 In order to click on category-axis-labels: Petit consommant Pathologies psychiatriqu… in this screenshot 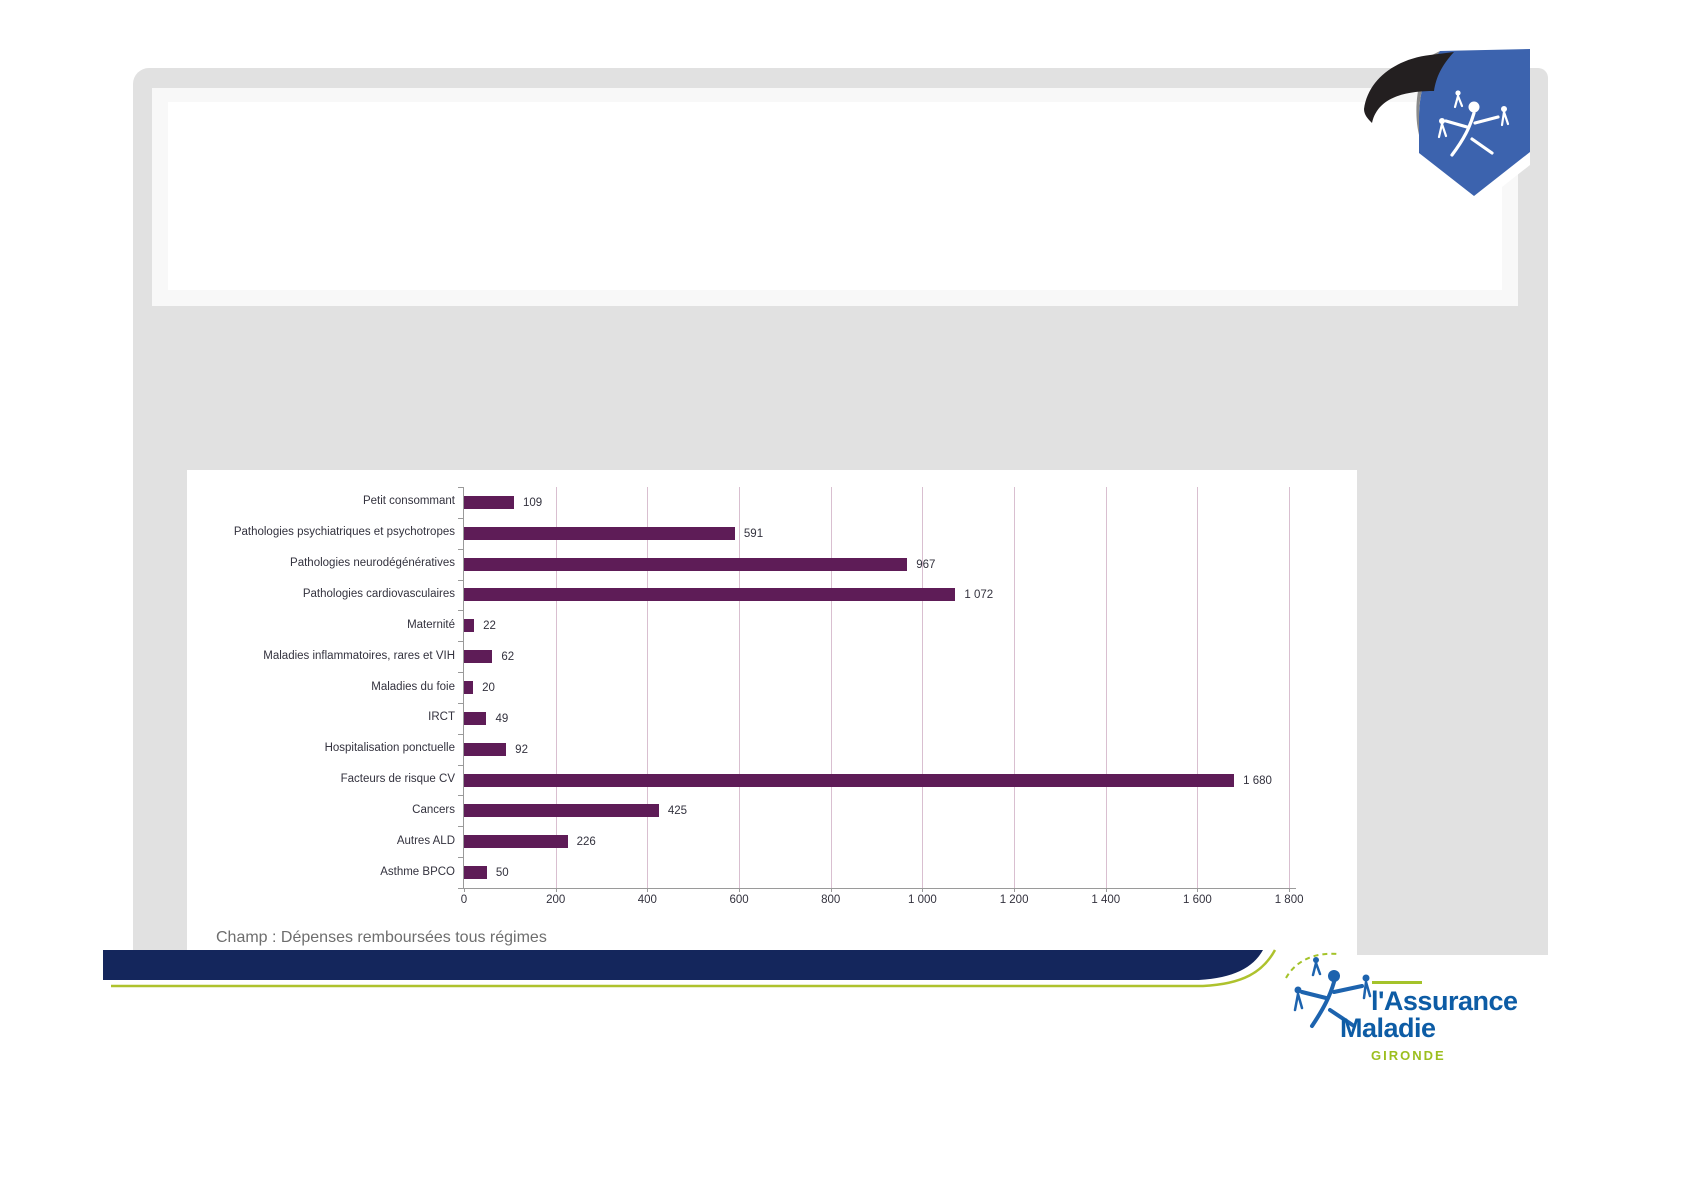, I will do `click(325, 687)`.